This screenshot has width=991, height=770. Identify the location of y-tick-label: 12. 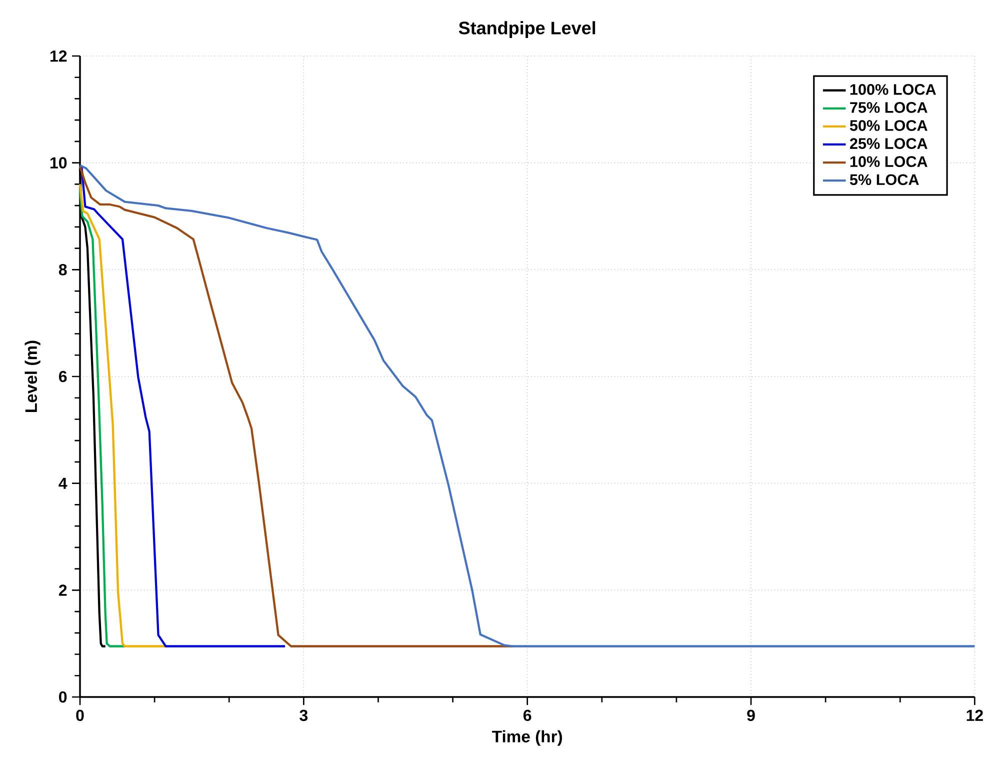
(58, 56).